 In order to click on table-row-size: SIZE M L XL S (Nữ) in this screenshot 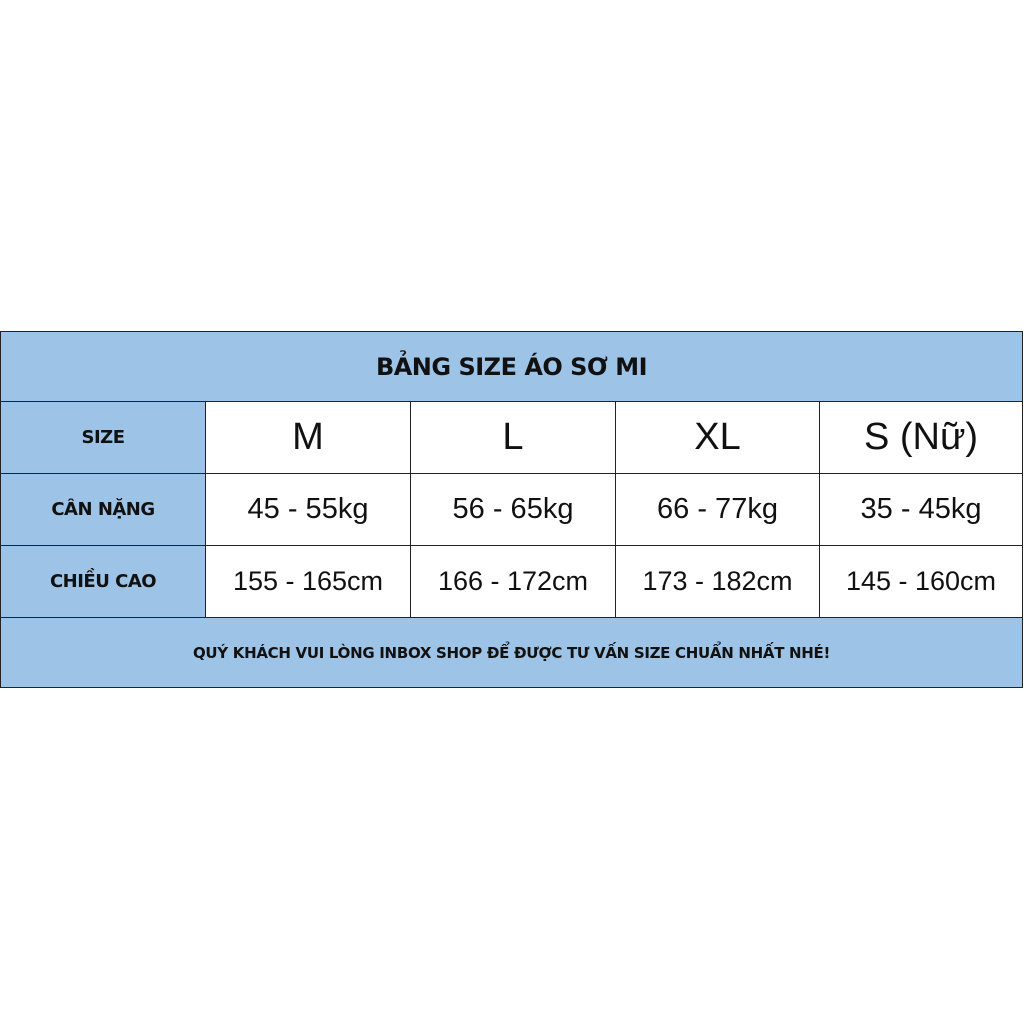, I will do `click(512, 437)`.